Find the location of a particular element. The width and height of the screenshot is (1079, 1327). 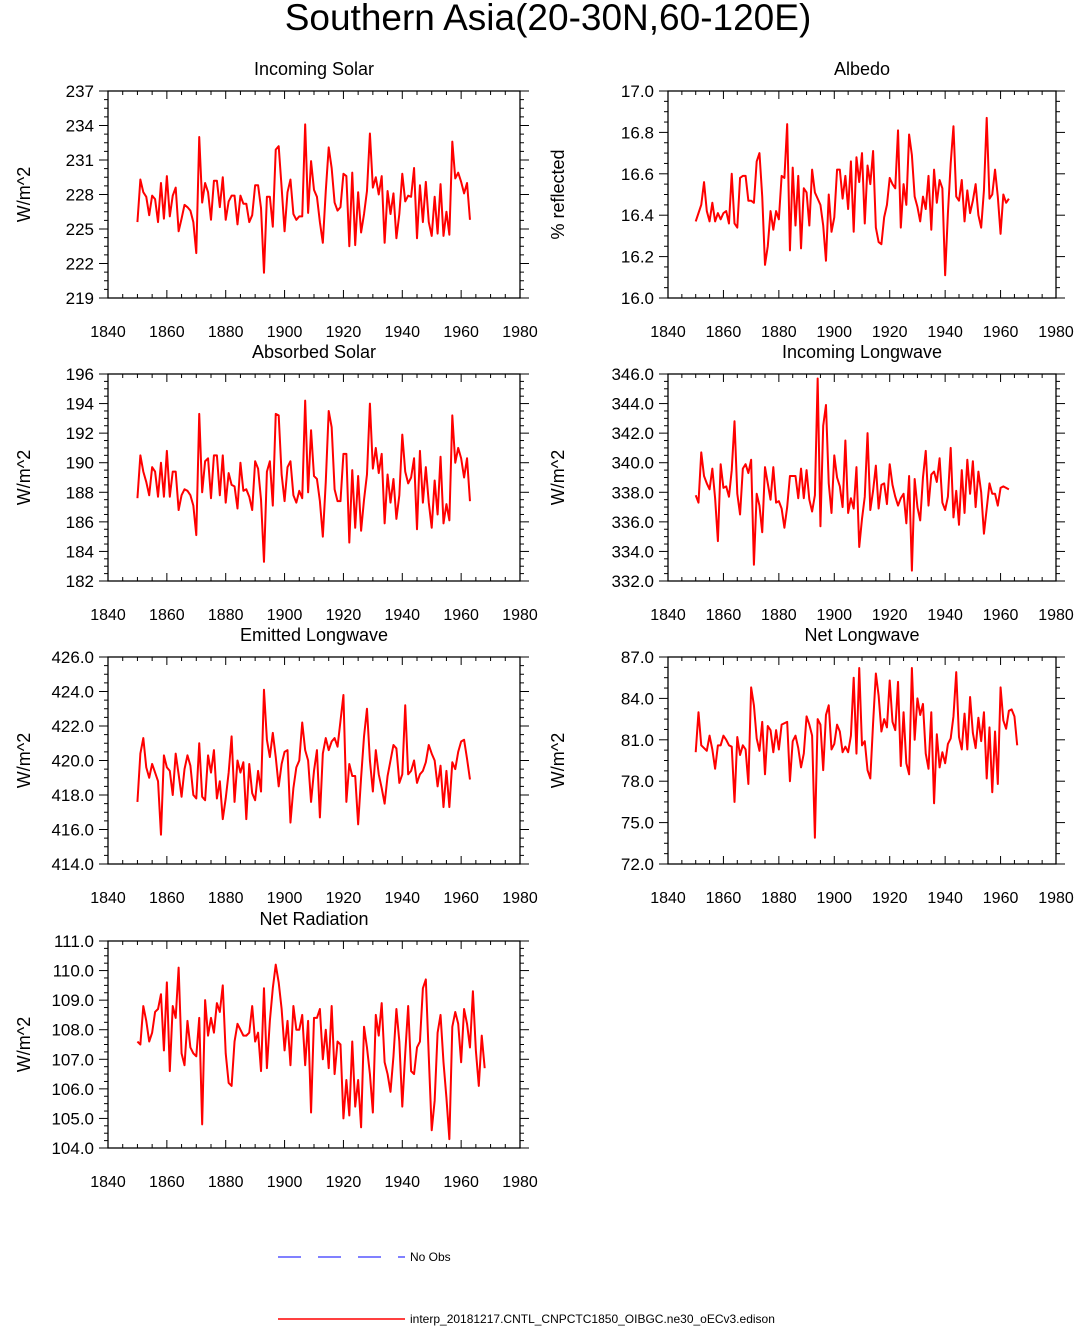

plot-frame-incoming-longwave is located at coordinates (862, 477).